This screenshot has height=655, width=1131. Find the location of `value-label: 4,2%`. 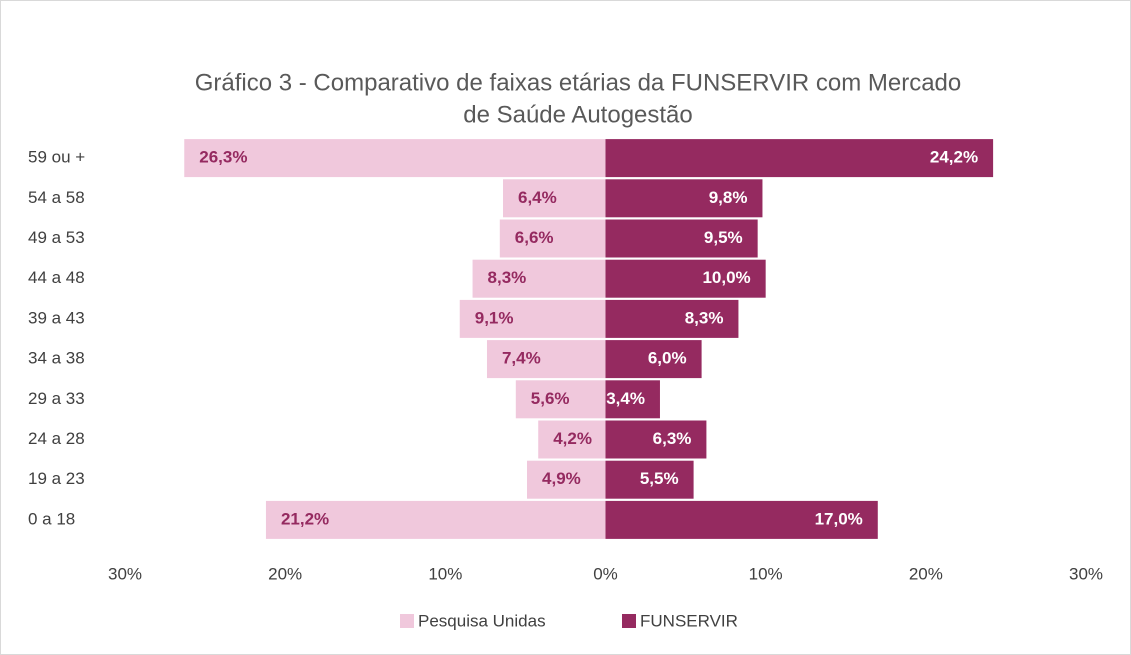

value-label: 4,2% is located at coordinates (572, 438).